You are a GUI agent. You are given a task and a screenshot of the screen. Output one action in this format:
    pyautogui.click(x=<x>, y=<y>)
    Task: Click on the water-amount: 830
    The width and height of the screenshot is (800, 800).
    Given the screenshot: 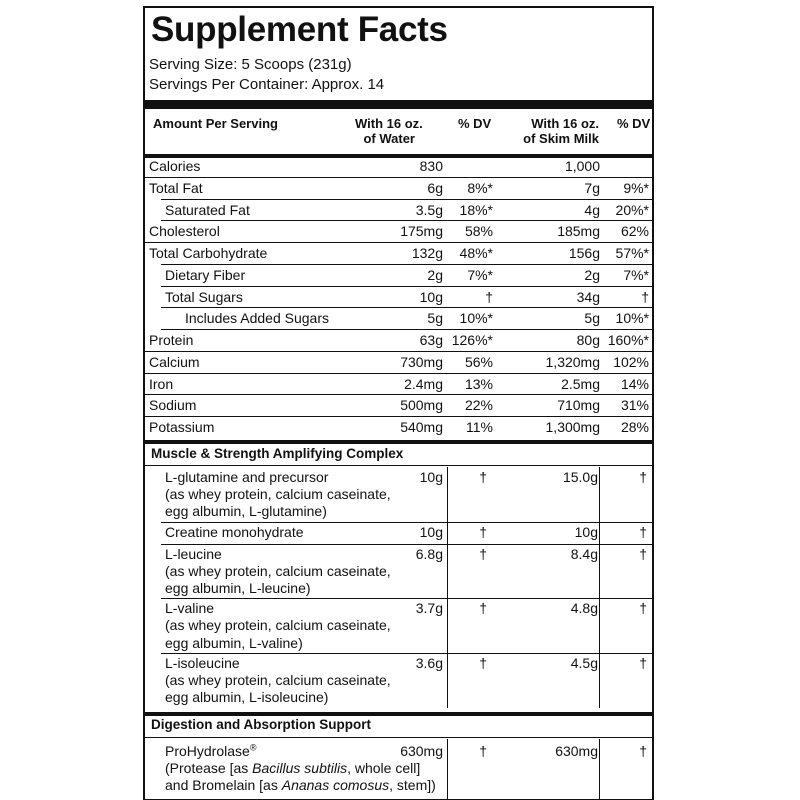 What is the action you would take?
    pyautogui.click(x=431, y=166)
    